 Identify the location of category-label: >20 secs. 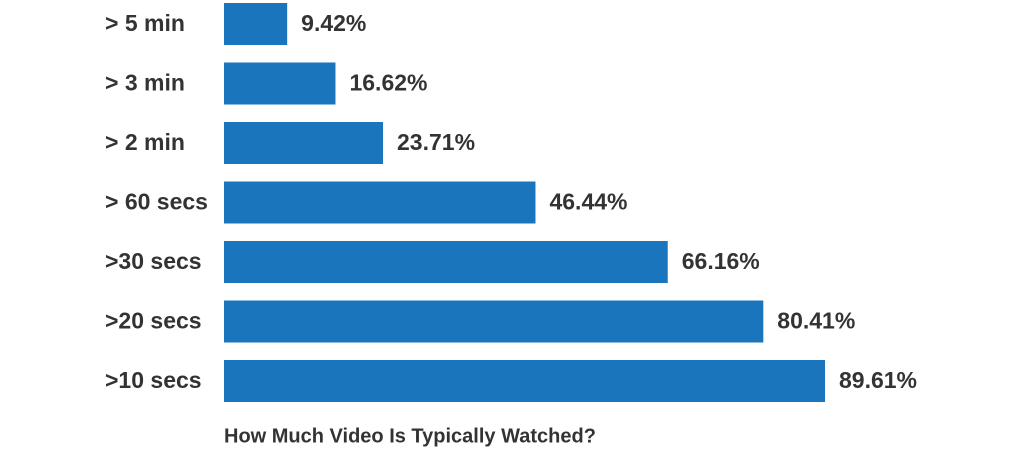
(153, 321).